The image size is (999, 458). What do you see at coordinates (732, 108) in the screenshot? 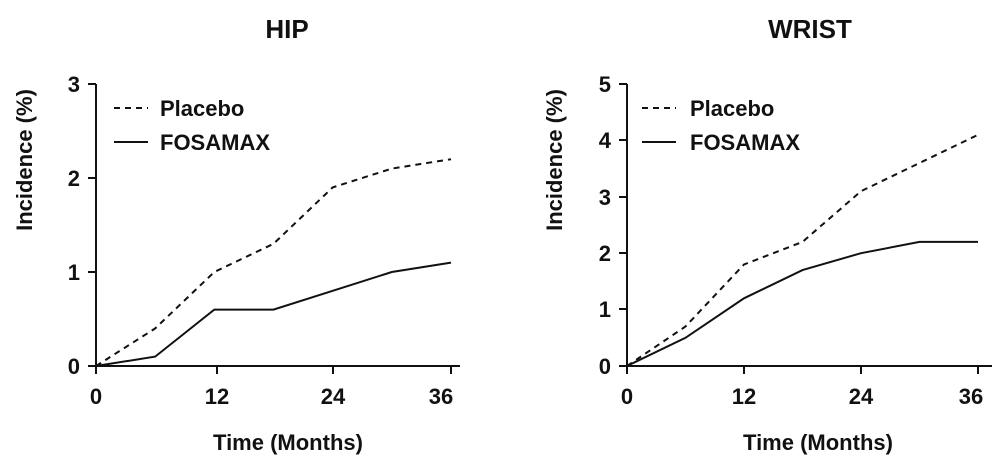
I see `wrist-legend-placebo-label: Placebo` at bounding box center [732, 108].